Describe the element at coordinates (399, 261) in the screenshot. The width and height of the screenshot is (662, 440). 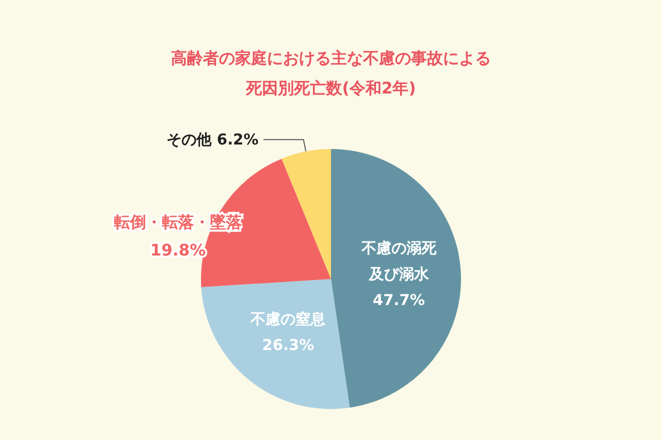
I see `slice-label: 不慮の溺死及び溺水` at that location.